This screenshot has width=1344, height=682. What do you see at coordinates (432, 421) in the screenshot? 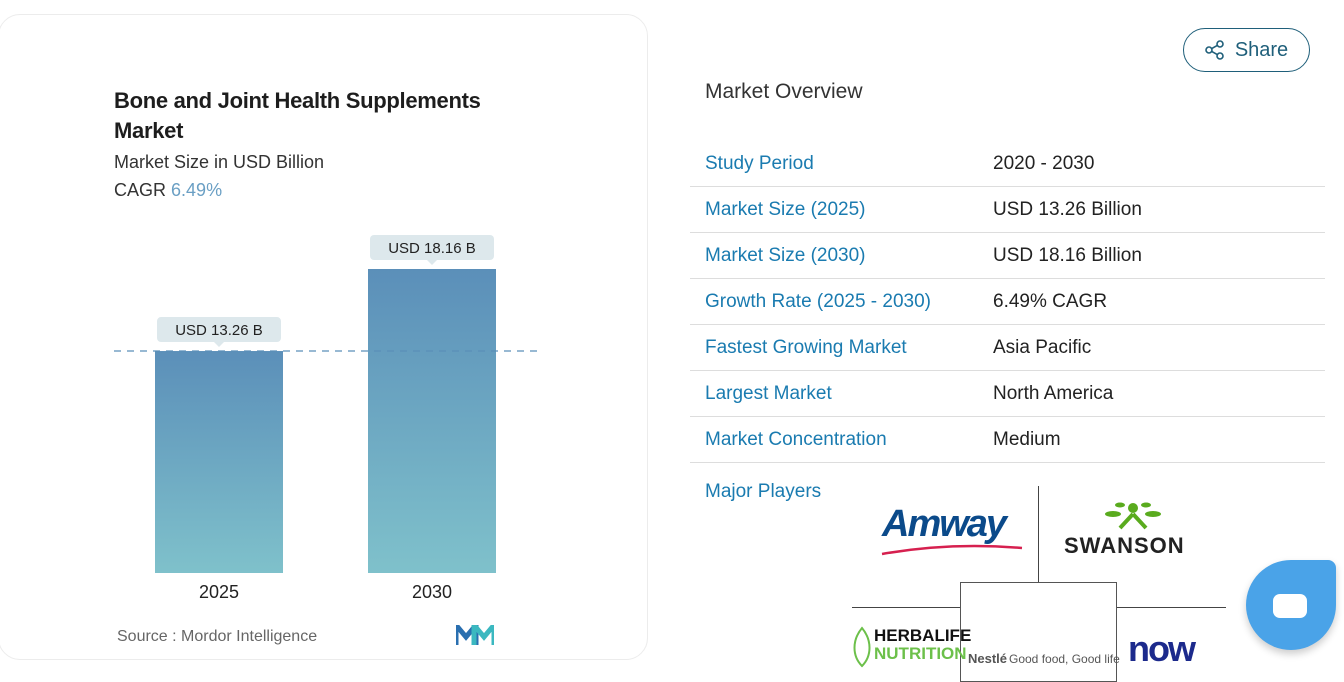
I see `bar-2030` at bounding box center [432, 421].